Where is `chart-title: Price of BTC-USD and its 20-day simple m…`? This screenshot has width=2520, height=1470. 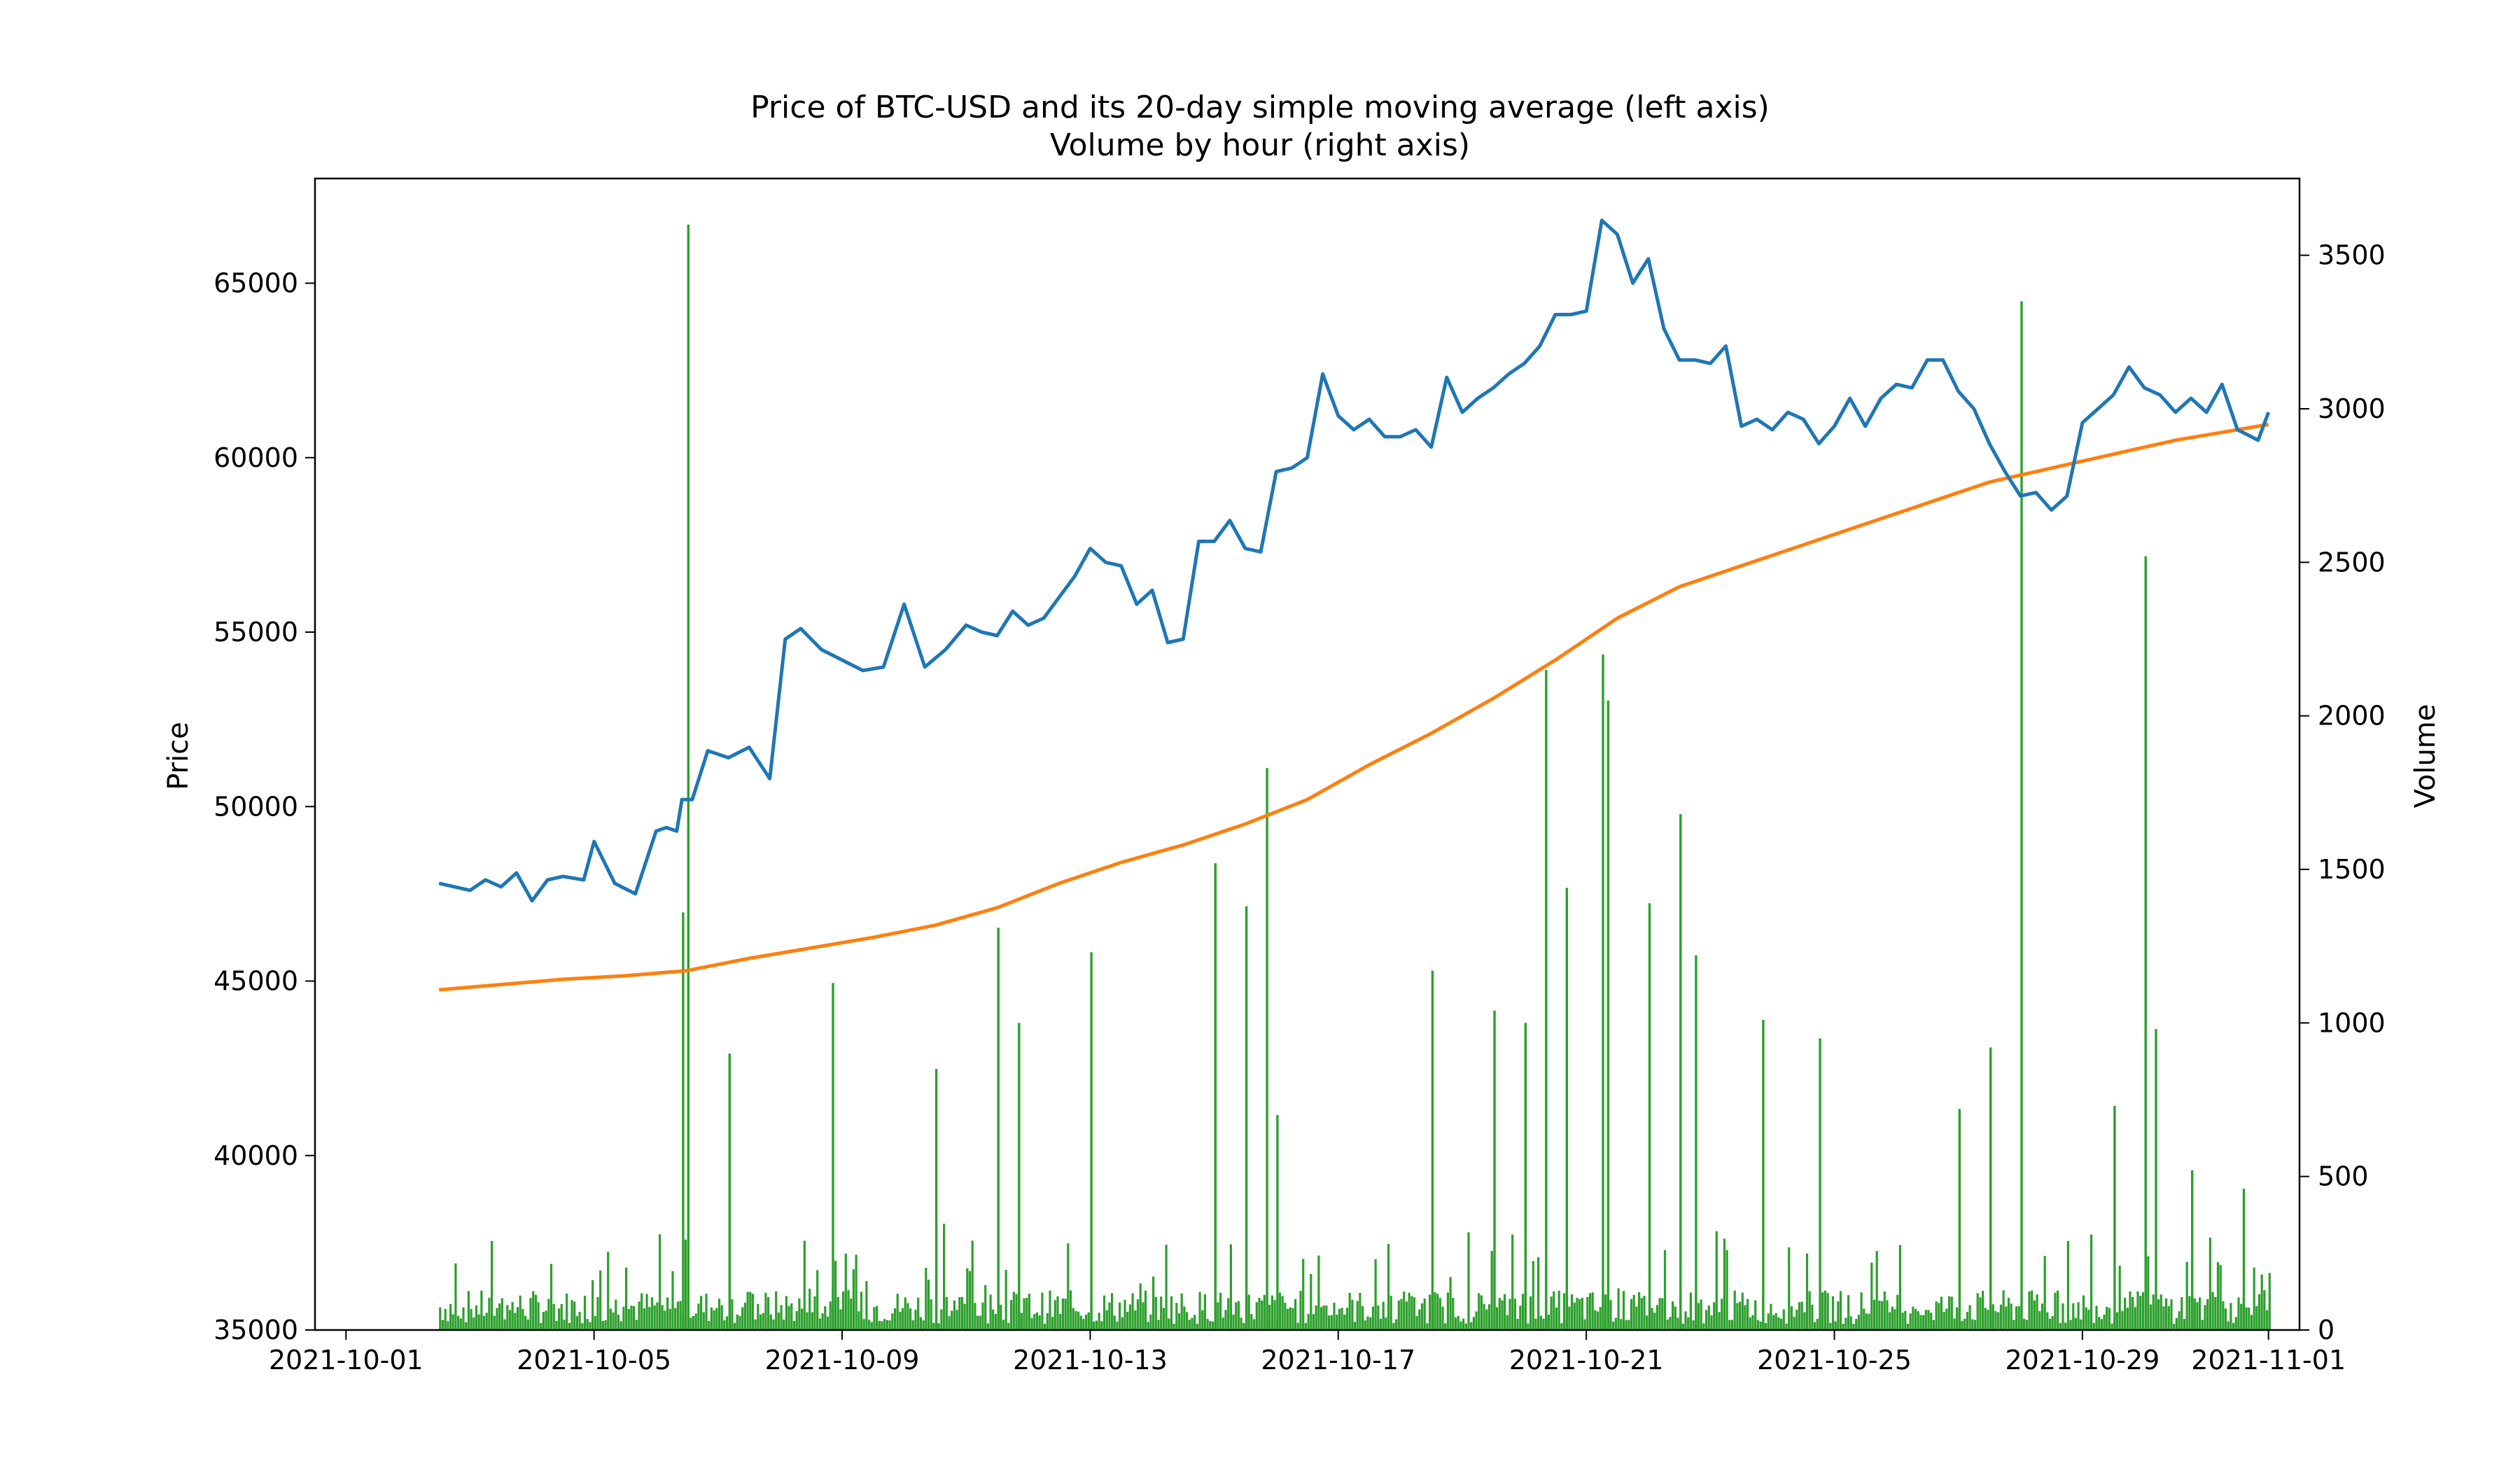 chart-title: Price of BTC-USD and its 20-day simple m… is located at coordinates (1260, 107).